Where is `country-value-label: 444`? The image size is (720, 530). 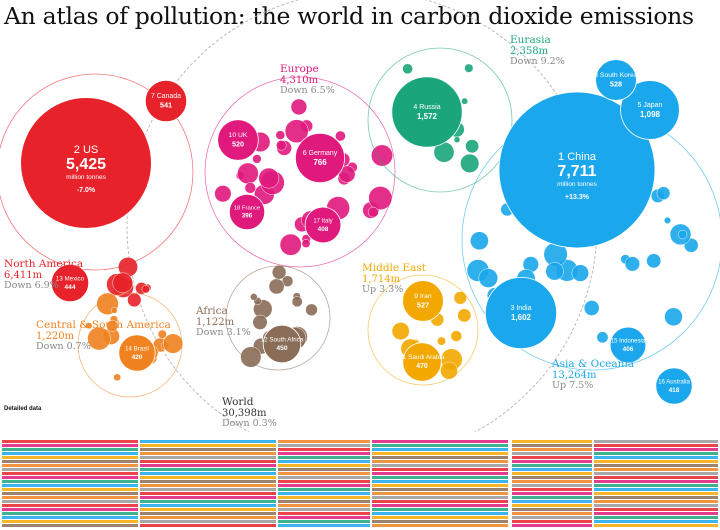 country-value-label: 444 is located at coordinates (69, 287).